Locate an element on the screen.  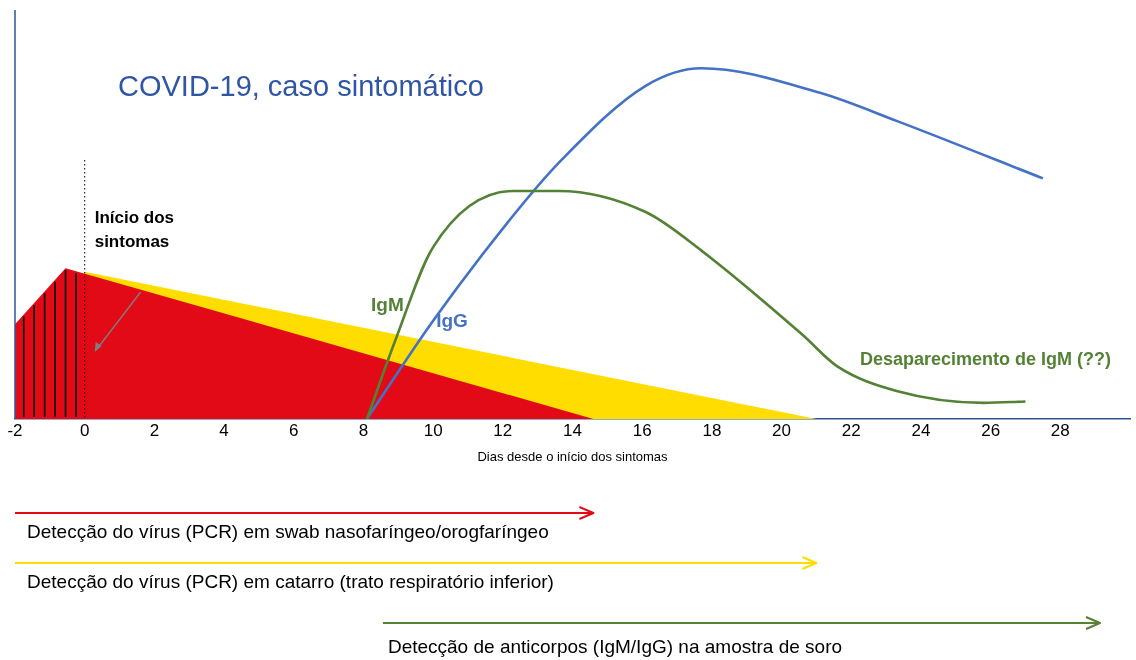
x-tick-label: 24 is located at coordinates (921, 430).